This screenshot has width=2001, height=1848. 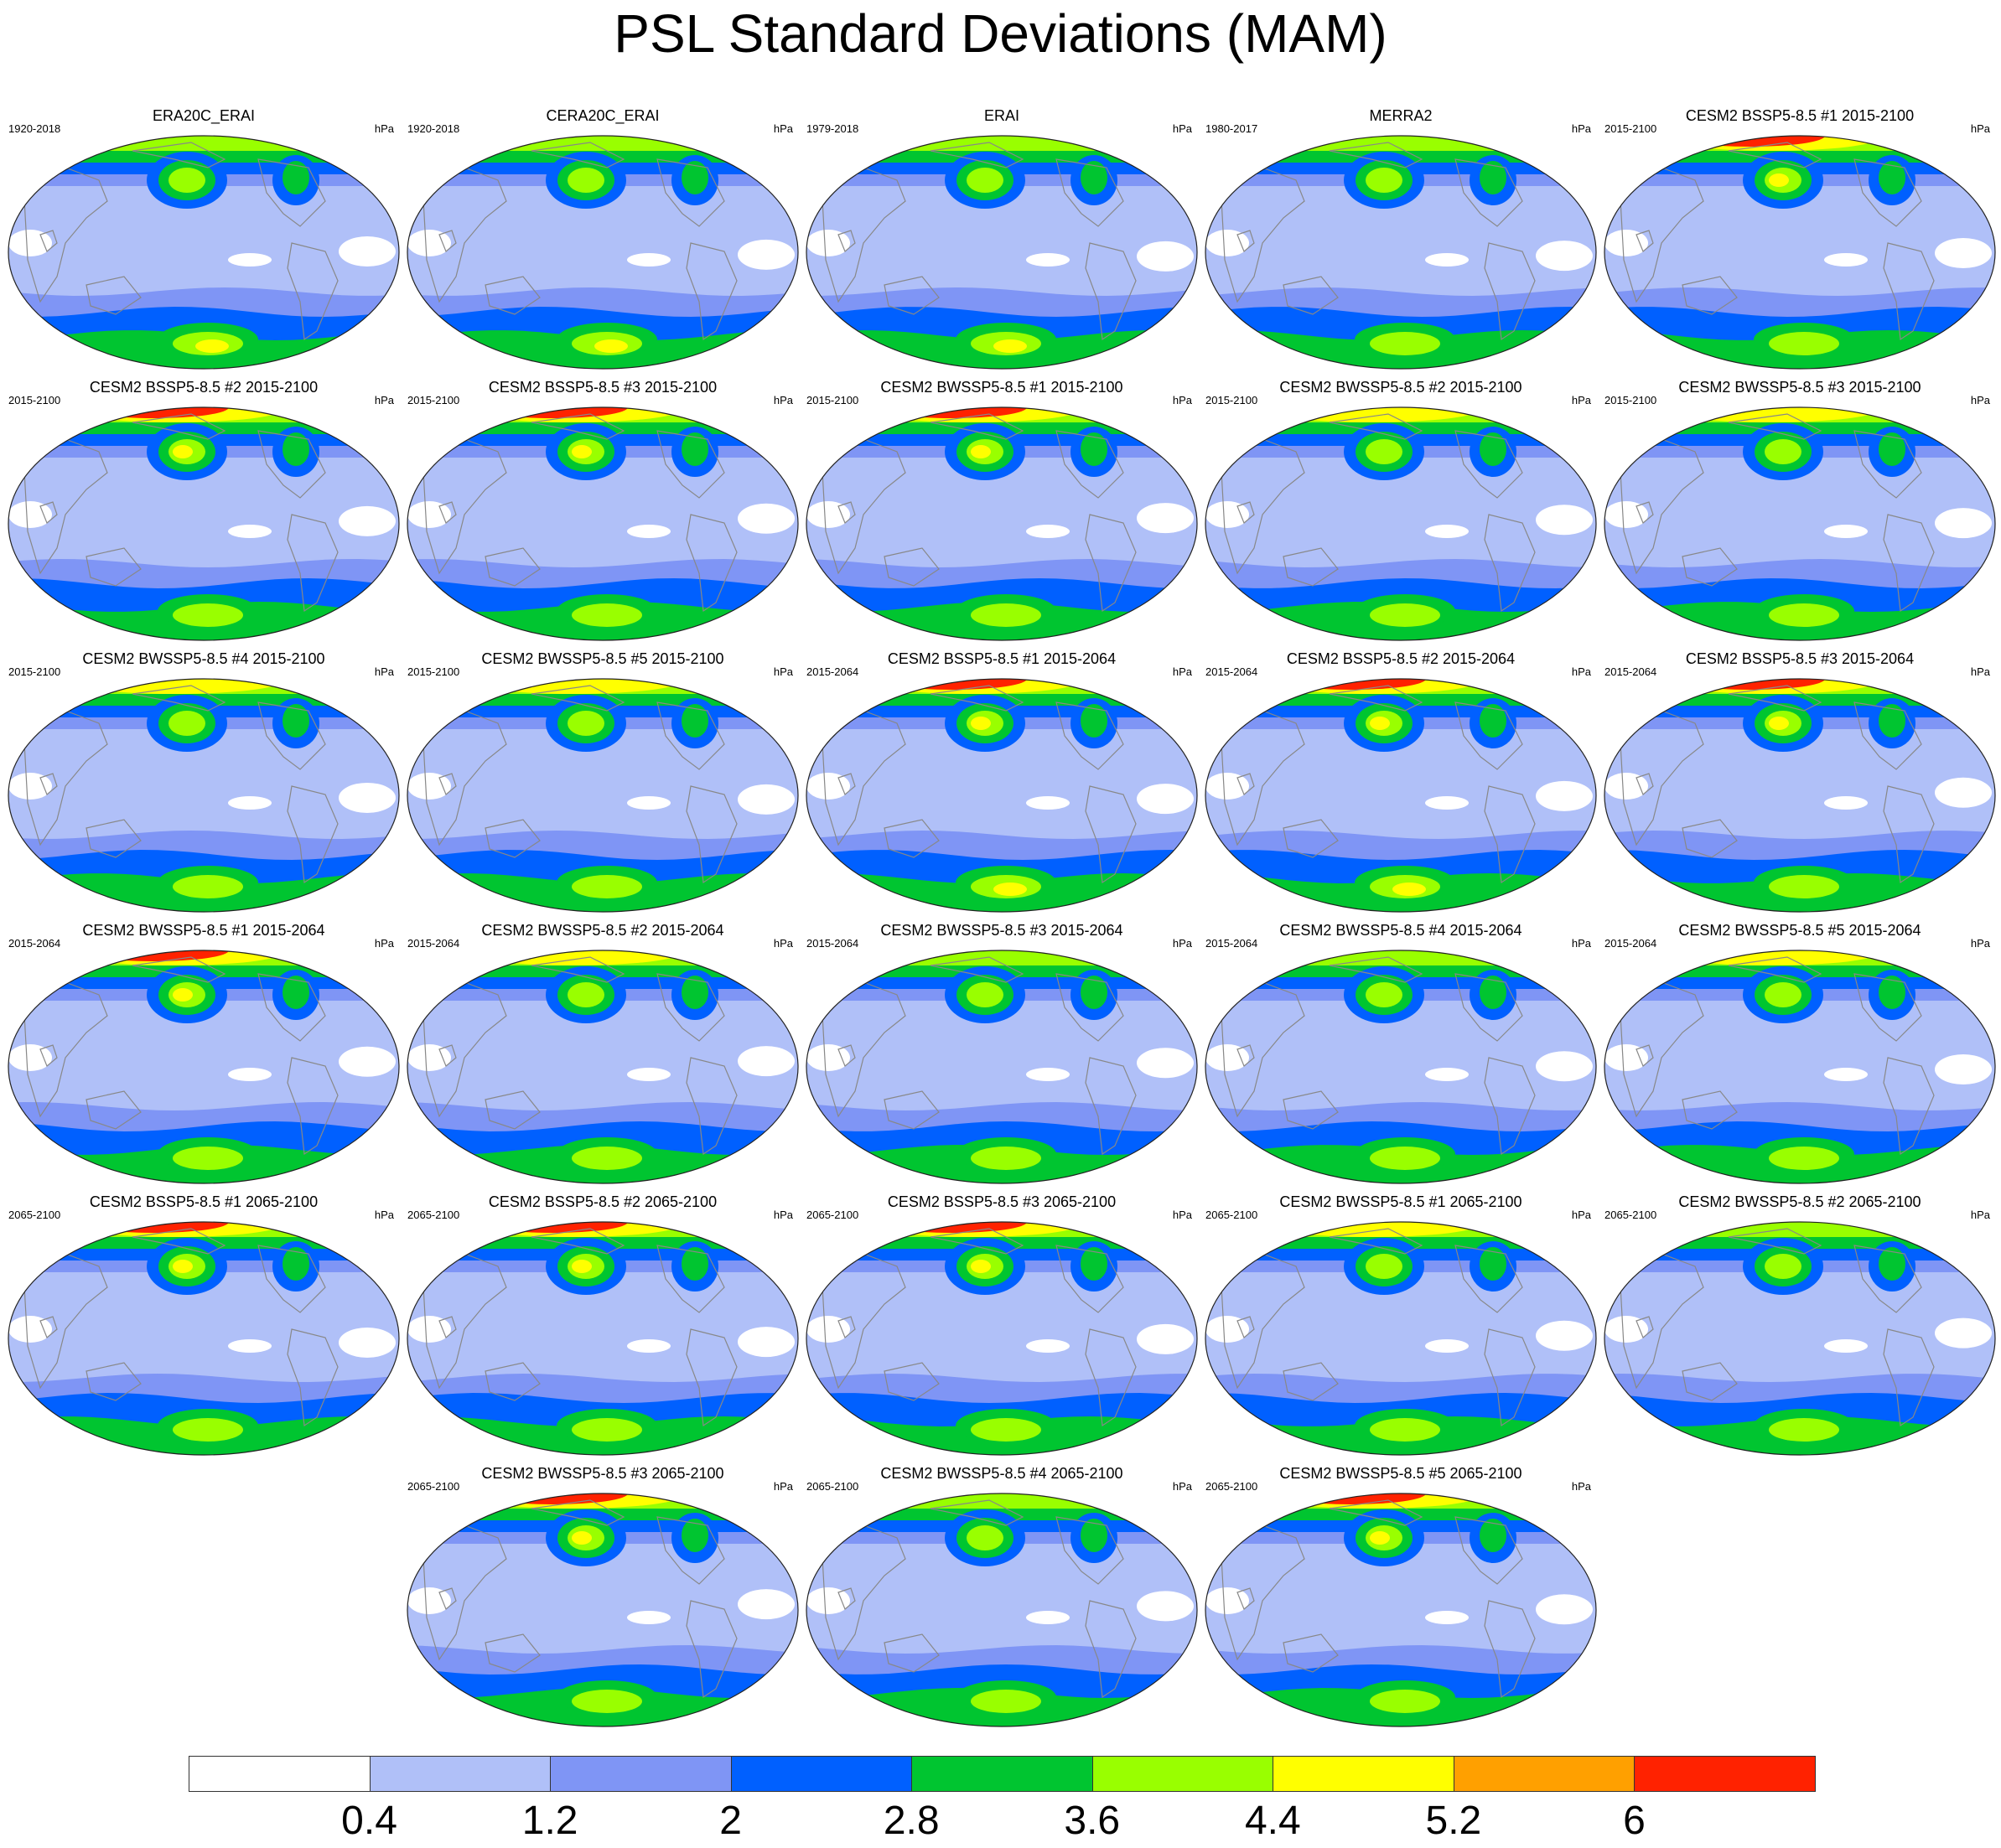 I want to click on panel-title: CESM2 BWSSP5-8.5 #5 2015-2100, so click(x=602, y=658).